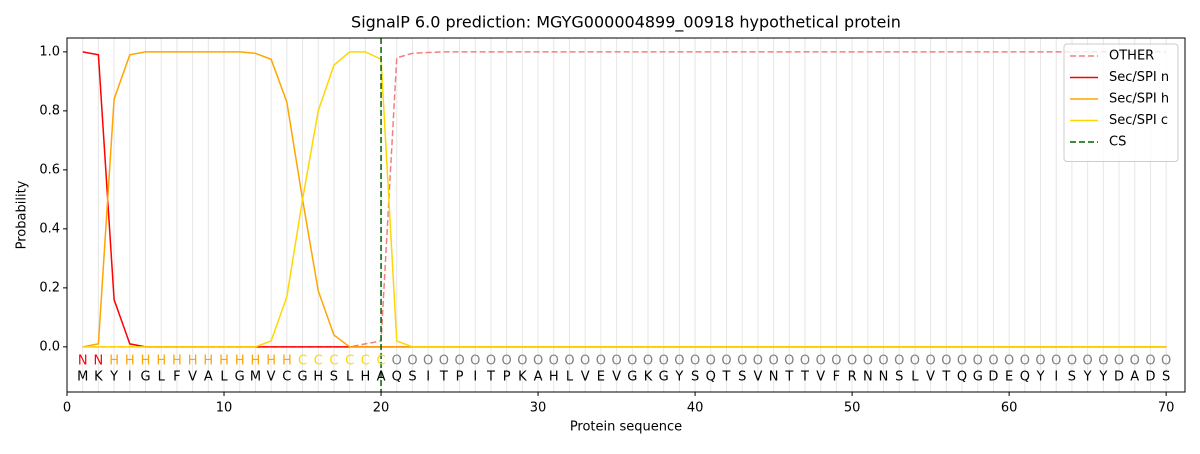  Describe the element at coordinates (538, 408) in the screenshot. I see `x-tick-label: 30` at that location.